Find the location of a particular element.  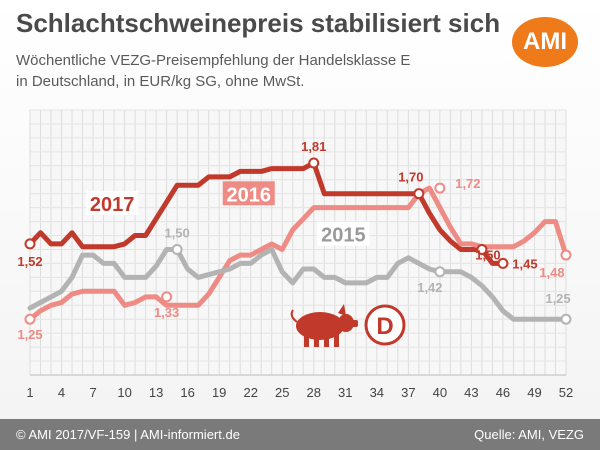

data-label: 1,70 is located at coordinates (410, 177).